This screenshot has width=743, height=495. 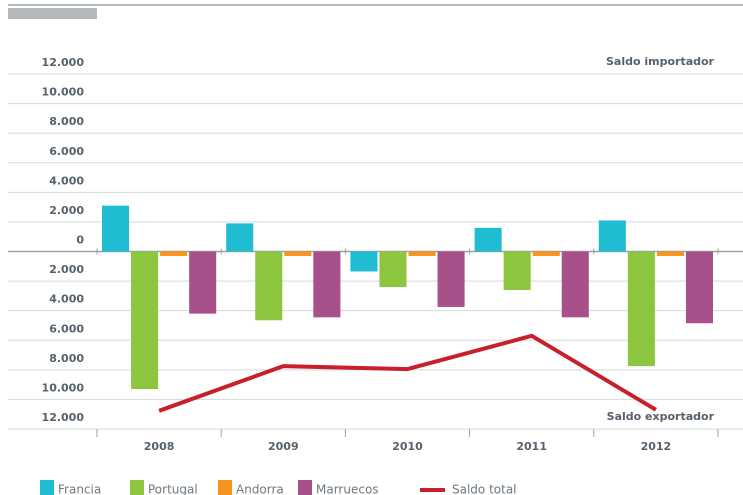 I want to click on x-tick-label: 2008, so click(x=159, y=446).